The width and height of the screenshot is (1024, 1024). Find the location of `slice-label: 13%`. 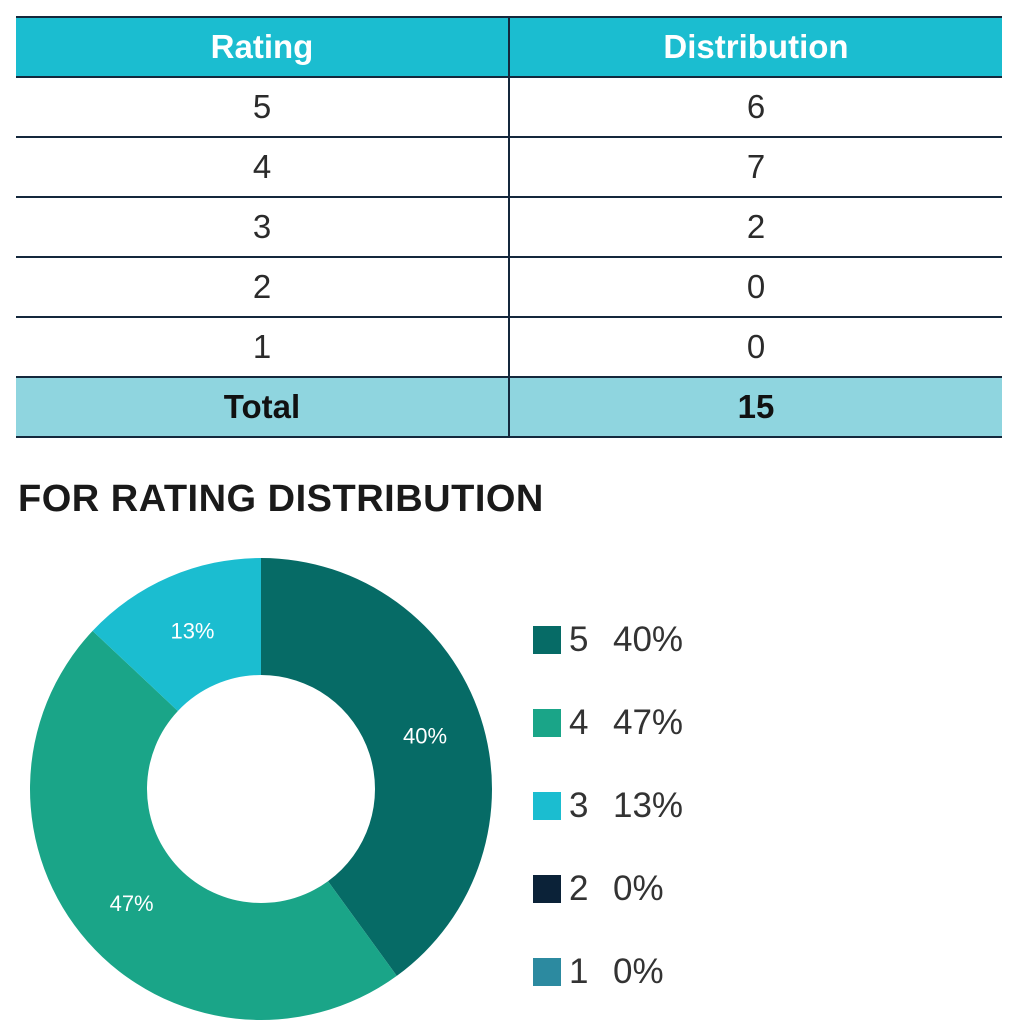

slice-label: 13% is located at coordinates (192, 631).